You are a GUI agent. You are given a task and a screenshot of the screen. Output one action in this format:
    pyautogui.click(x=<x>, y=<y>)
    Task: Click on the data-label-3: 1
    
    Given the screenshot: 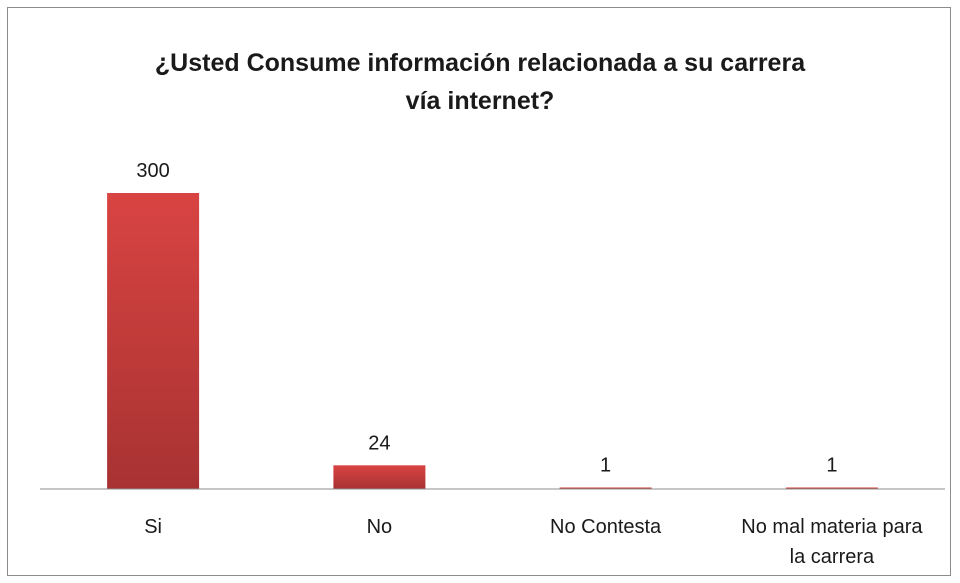 What is the action you would take?
    pyautogui.click(x=831, y=466)
    